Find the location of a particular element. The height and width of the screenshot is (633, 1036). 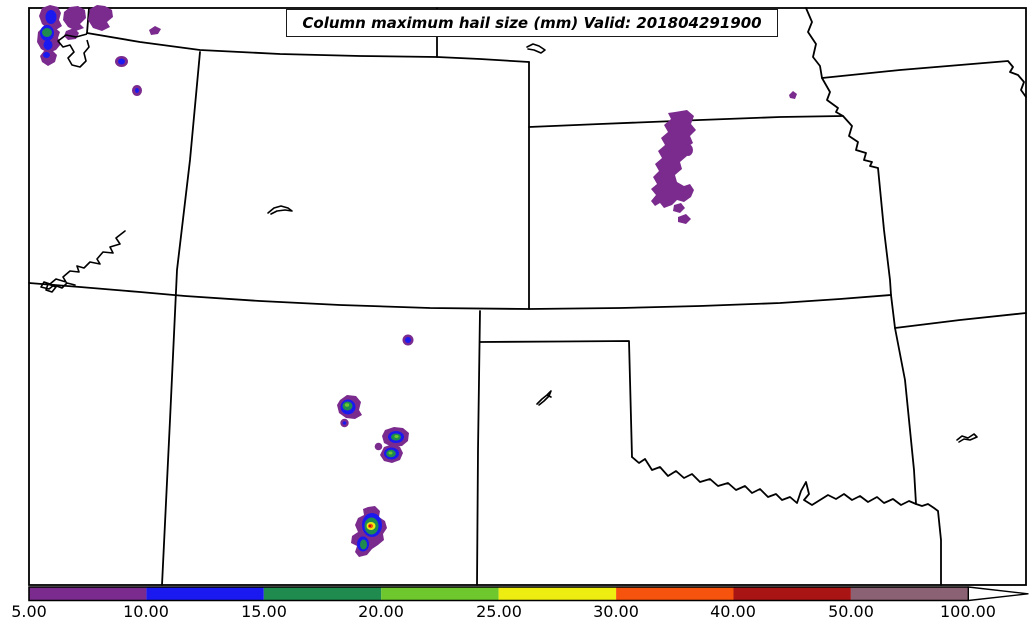

lake-powell-squiggle is located at coordinates (83, 260).